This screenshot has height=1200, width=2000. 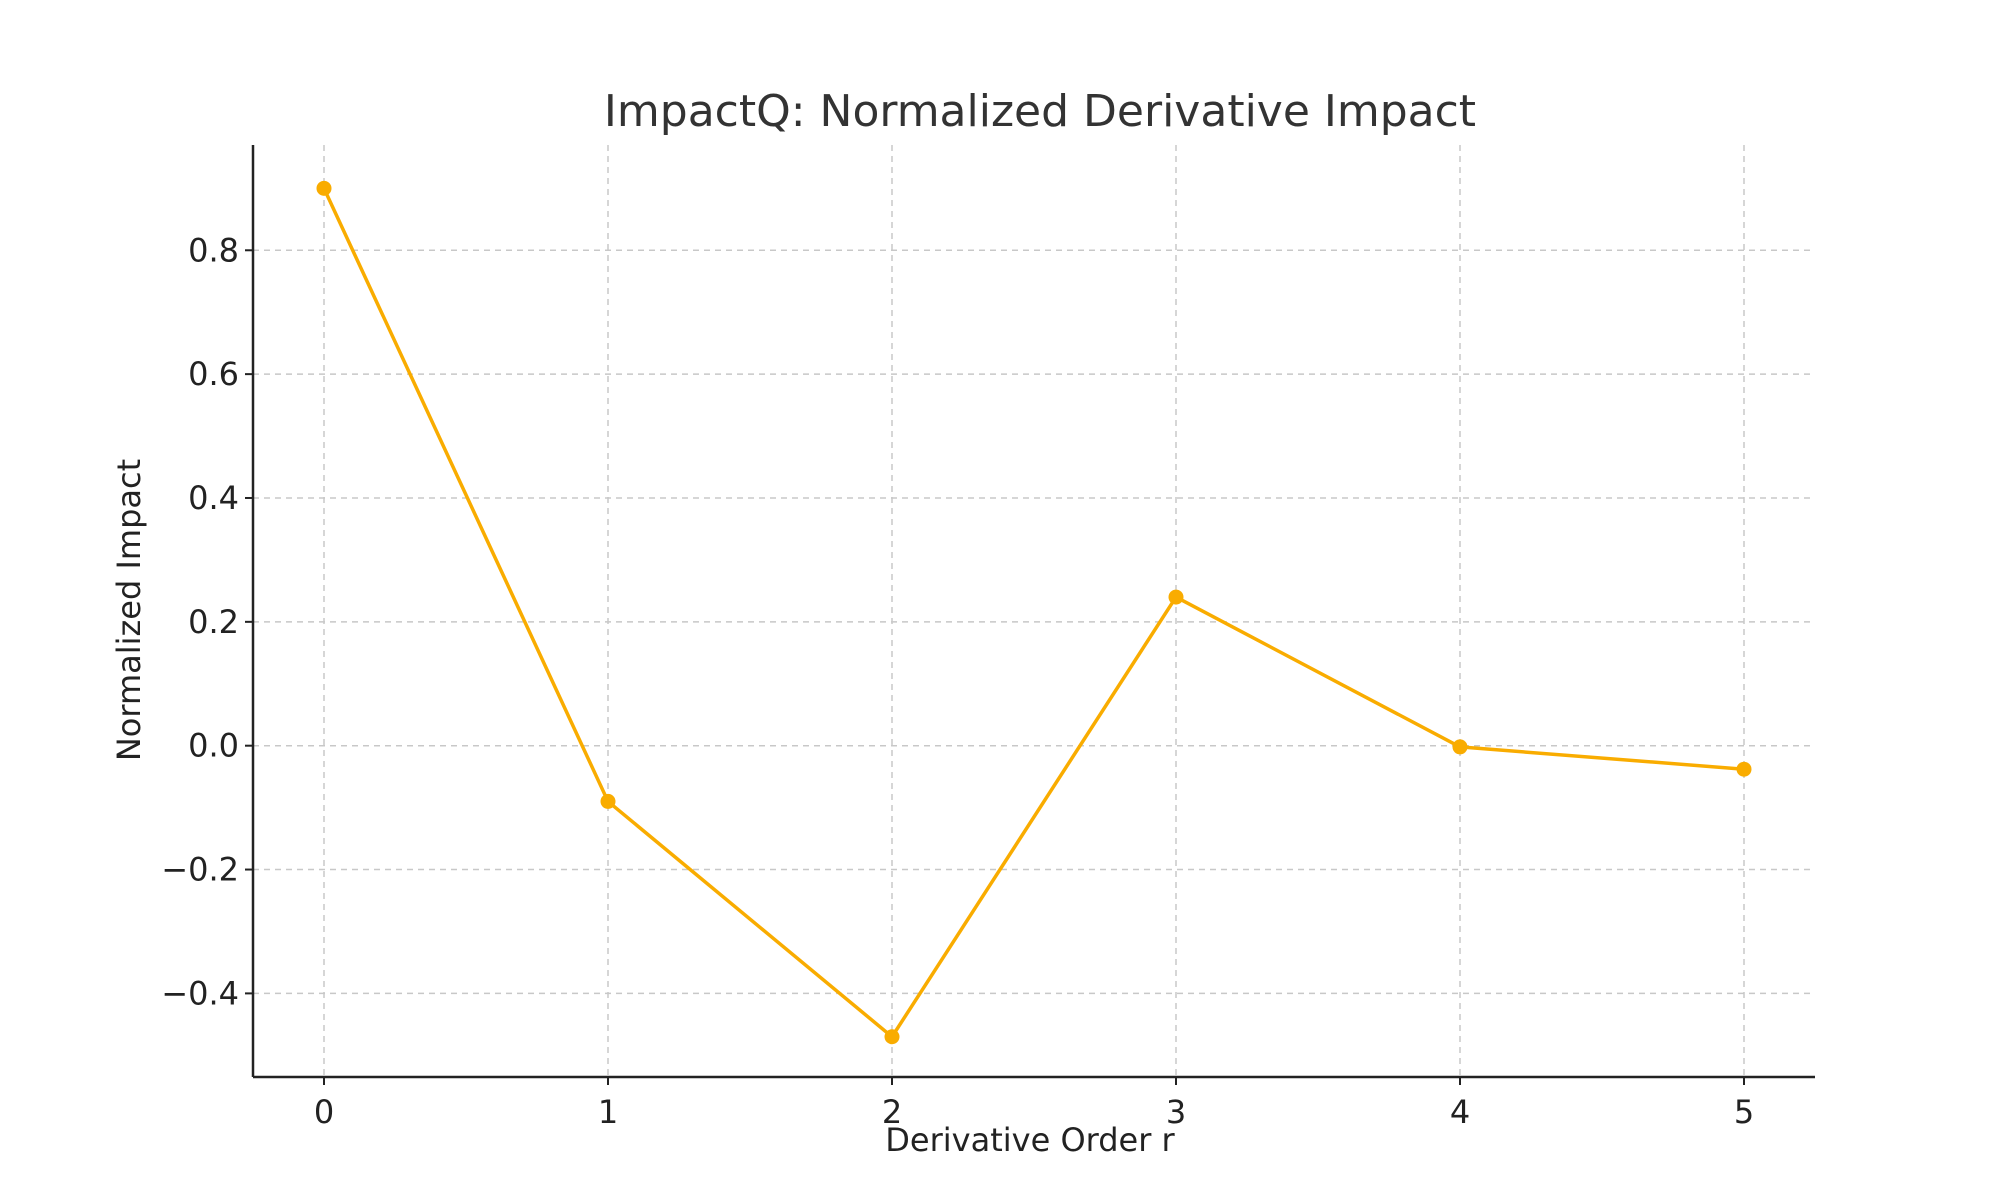 What do you see at coordinates (213, 374) in the screenshot?
I see `y-tick-label-5: 0.6` at bounding box center [213, 374].